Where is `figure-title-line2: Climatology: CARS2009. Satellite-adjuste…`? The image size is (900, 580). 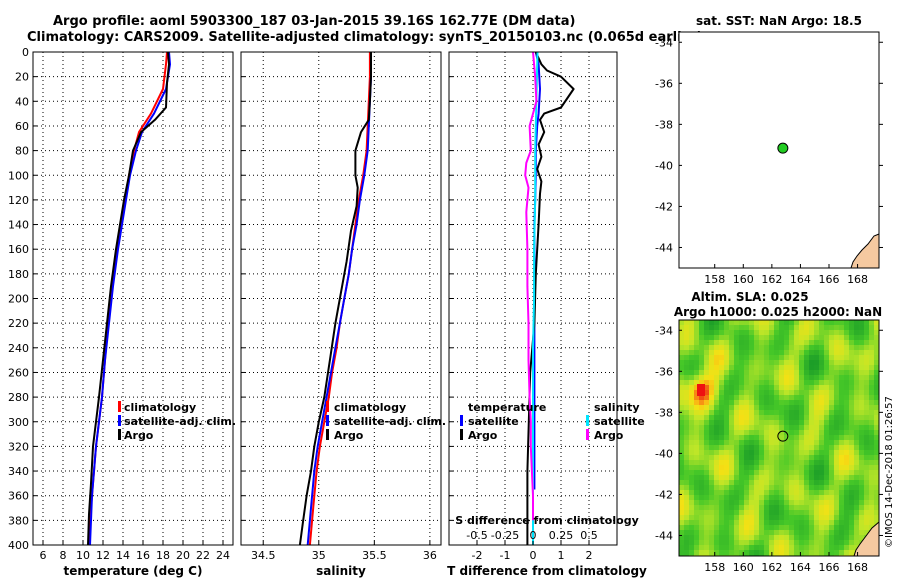
figure-title-line2: Climatology: CARS2009. Satellite-adjuste… is located at coordinates (365, 37).